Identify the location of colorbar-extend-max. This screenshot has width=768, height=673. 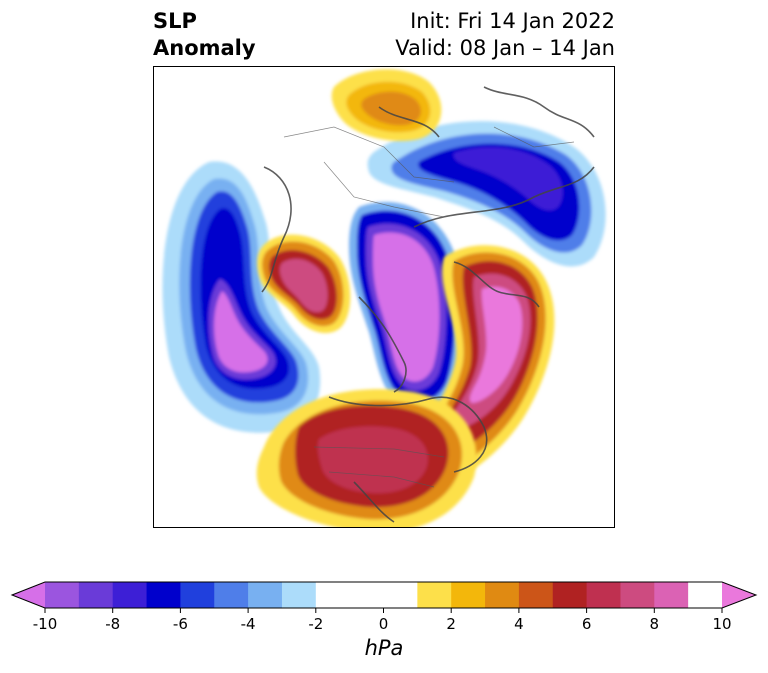
(739, 595).